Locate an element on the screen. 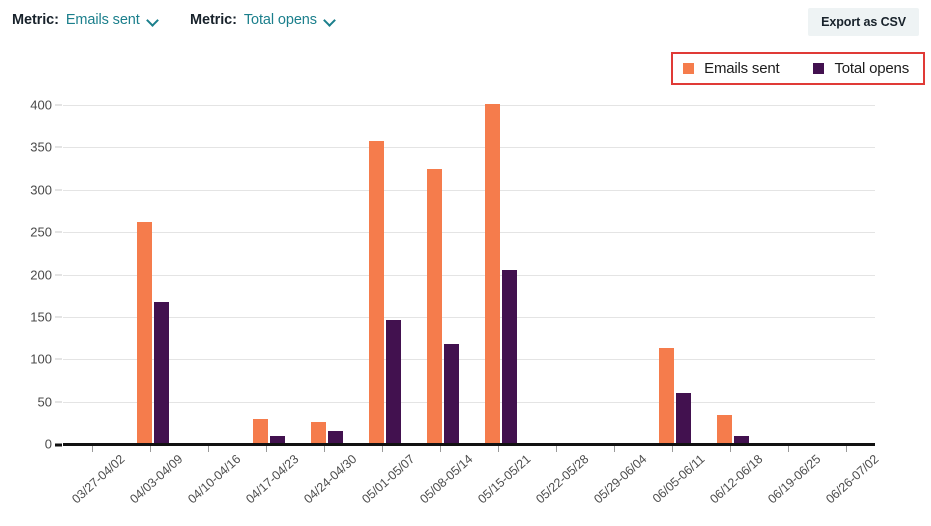 This screenshot has height=526, width=931. export-as-csv-button: Export as CSV is located at coordinates (863, 22).